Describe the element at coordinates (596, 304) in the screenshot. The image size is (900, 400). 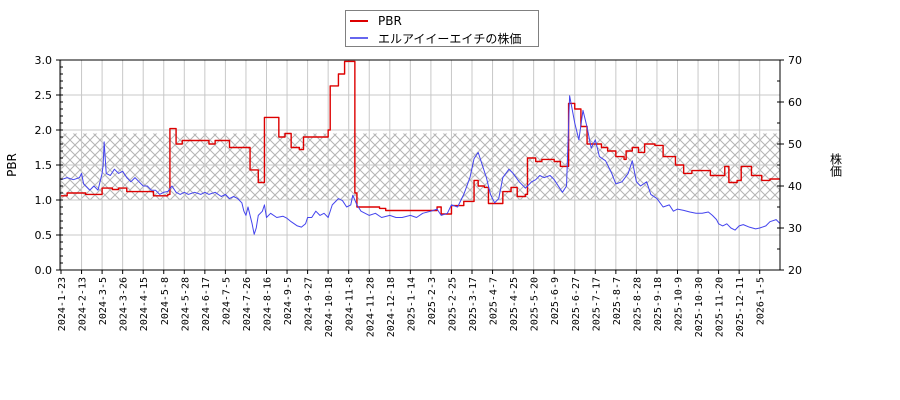
I see `svg-text: 2025-7-17` at that location.